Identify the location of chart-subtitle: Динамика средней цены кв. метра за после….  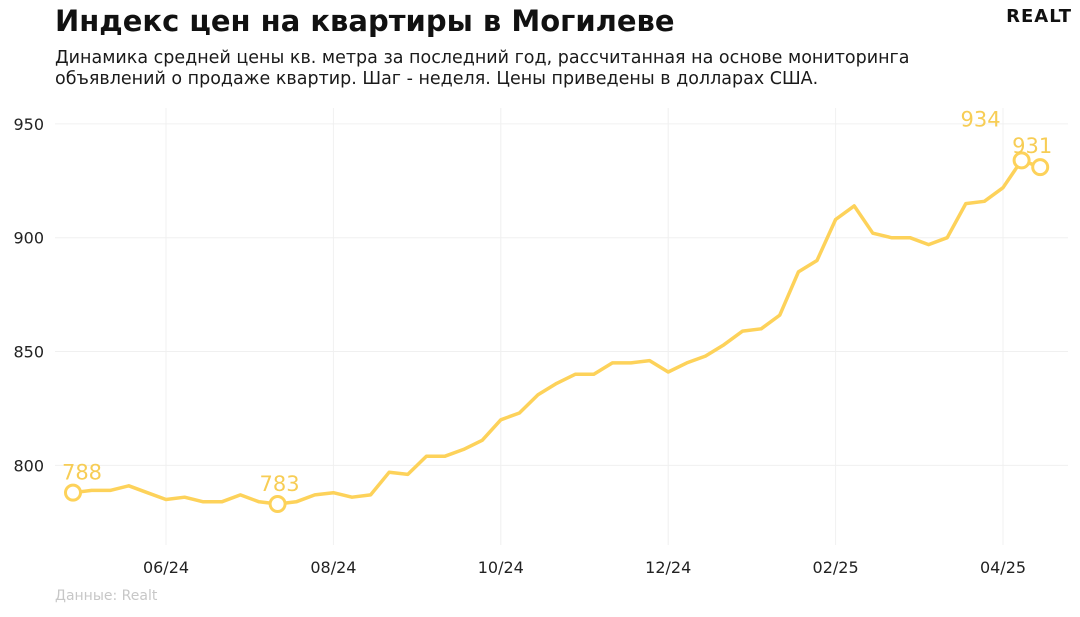
(482, 68).